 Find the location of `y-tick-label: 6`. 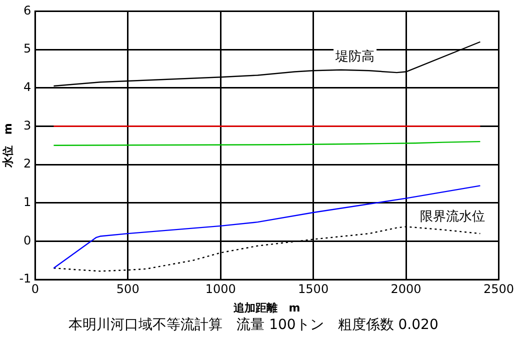

y-tick-label: 6 is located at coordinates (28, 10).